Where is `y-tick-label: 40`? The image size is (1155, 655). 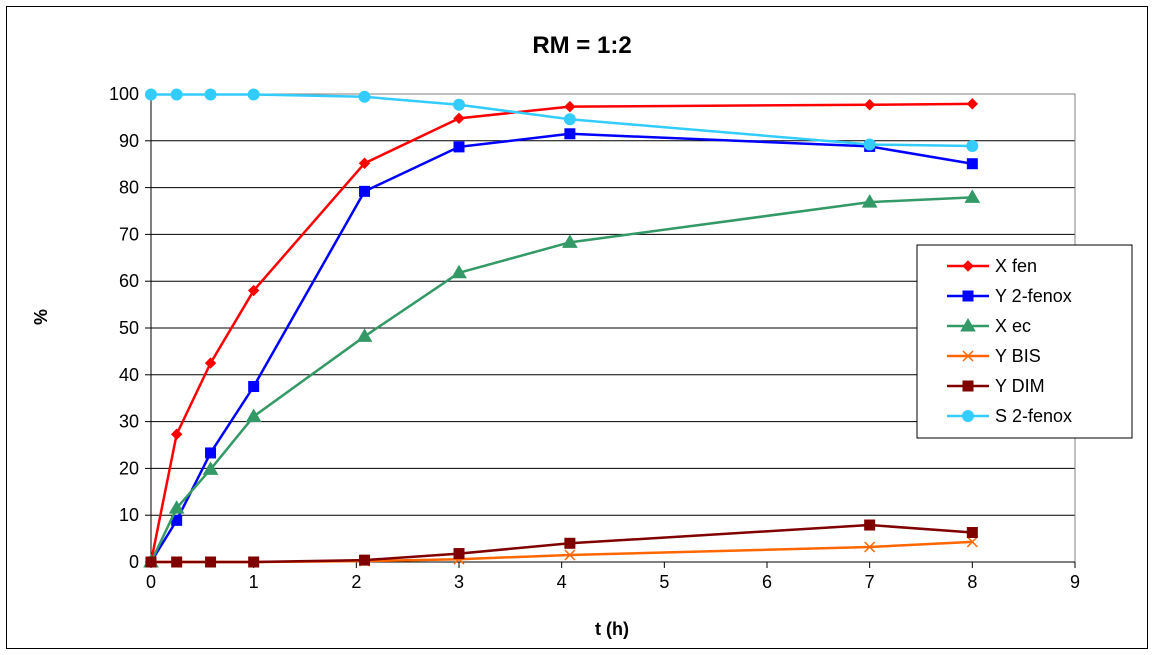
y-tick-label: 40 is located at coordinates (129, 375).